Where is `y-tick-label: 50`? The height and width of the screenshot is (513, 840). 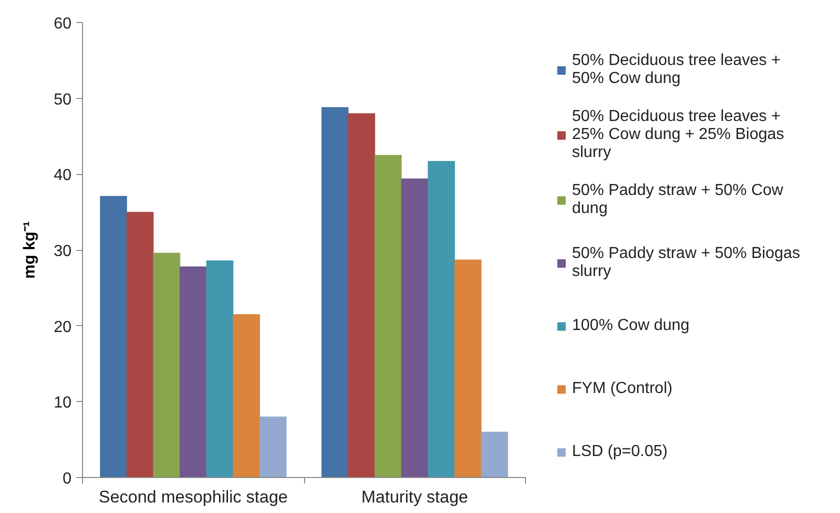 y-tick-label: 50 is located at coordinates (63, 99).